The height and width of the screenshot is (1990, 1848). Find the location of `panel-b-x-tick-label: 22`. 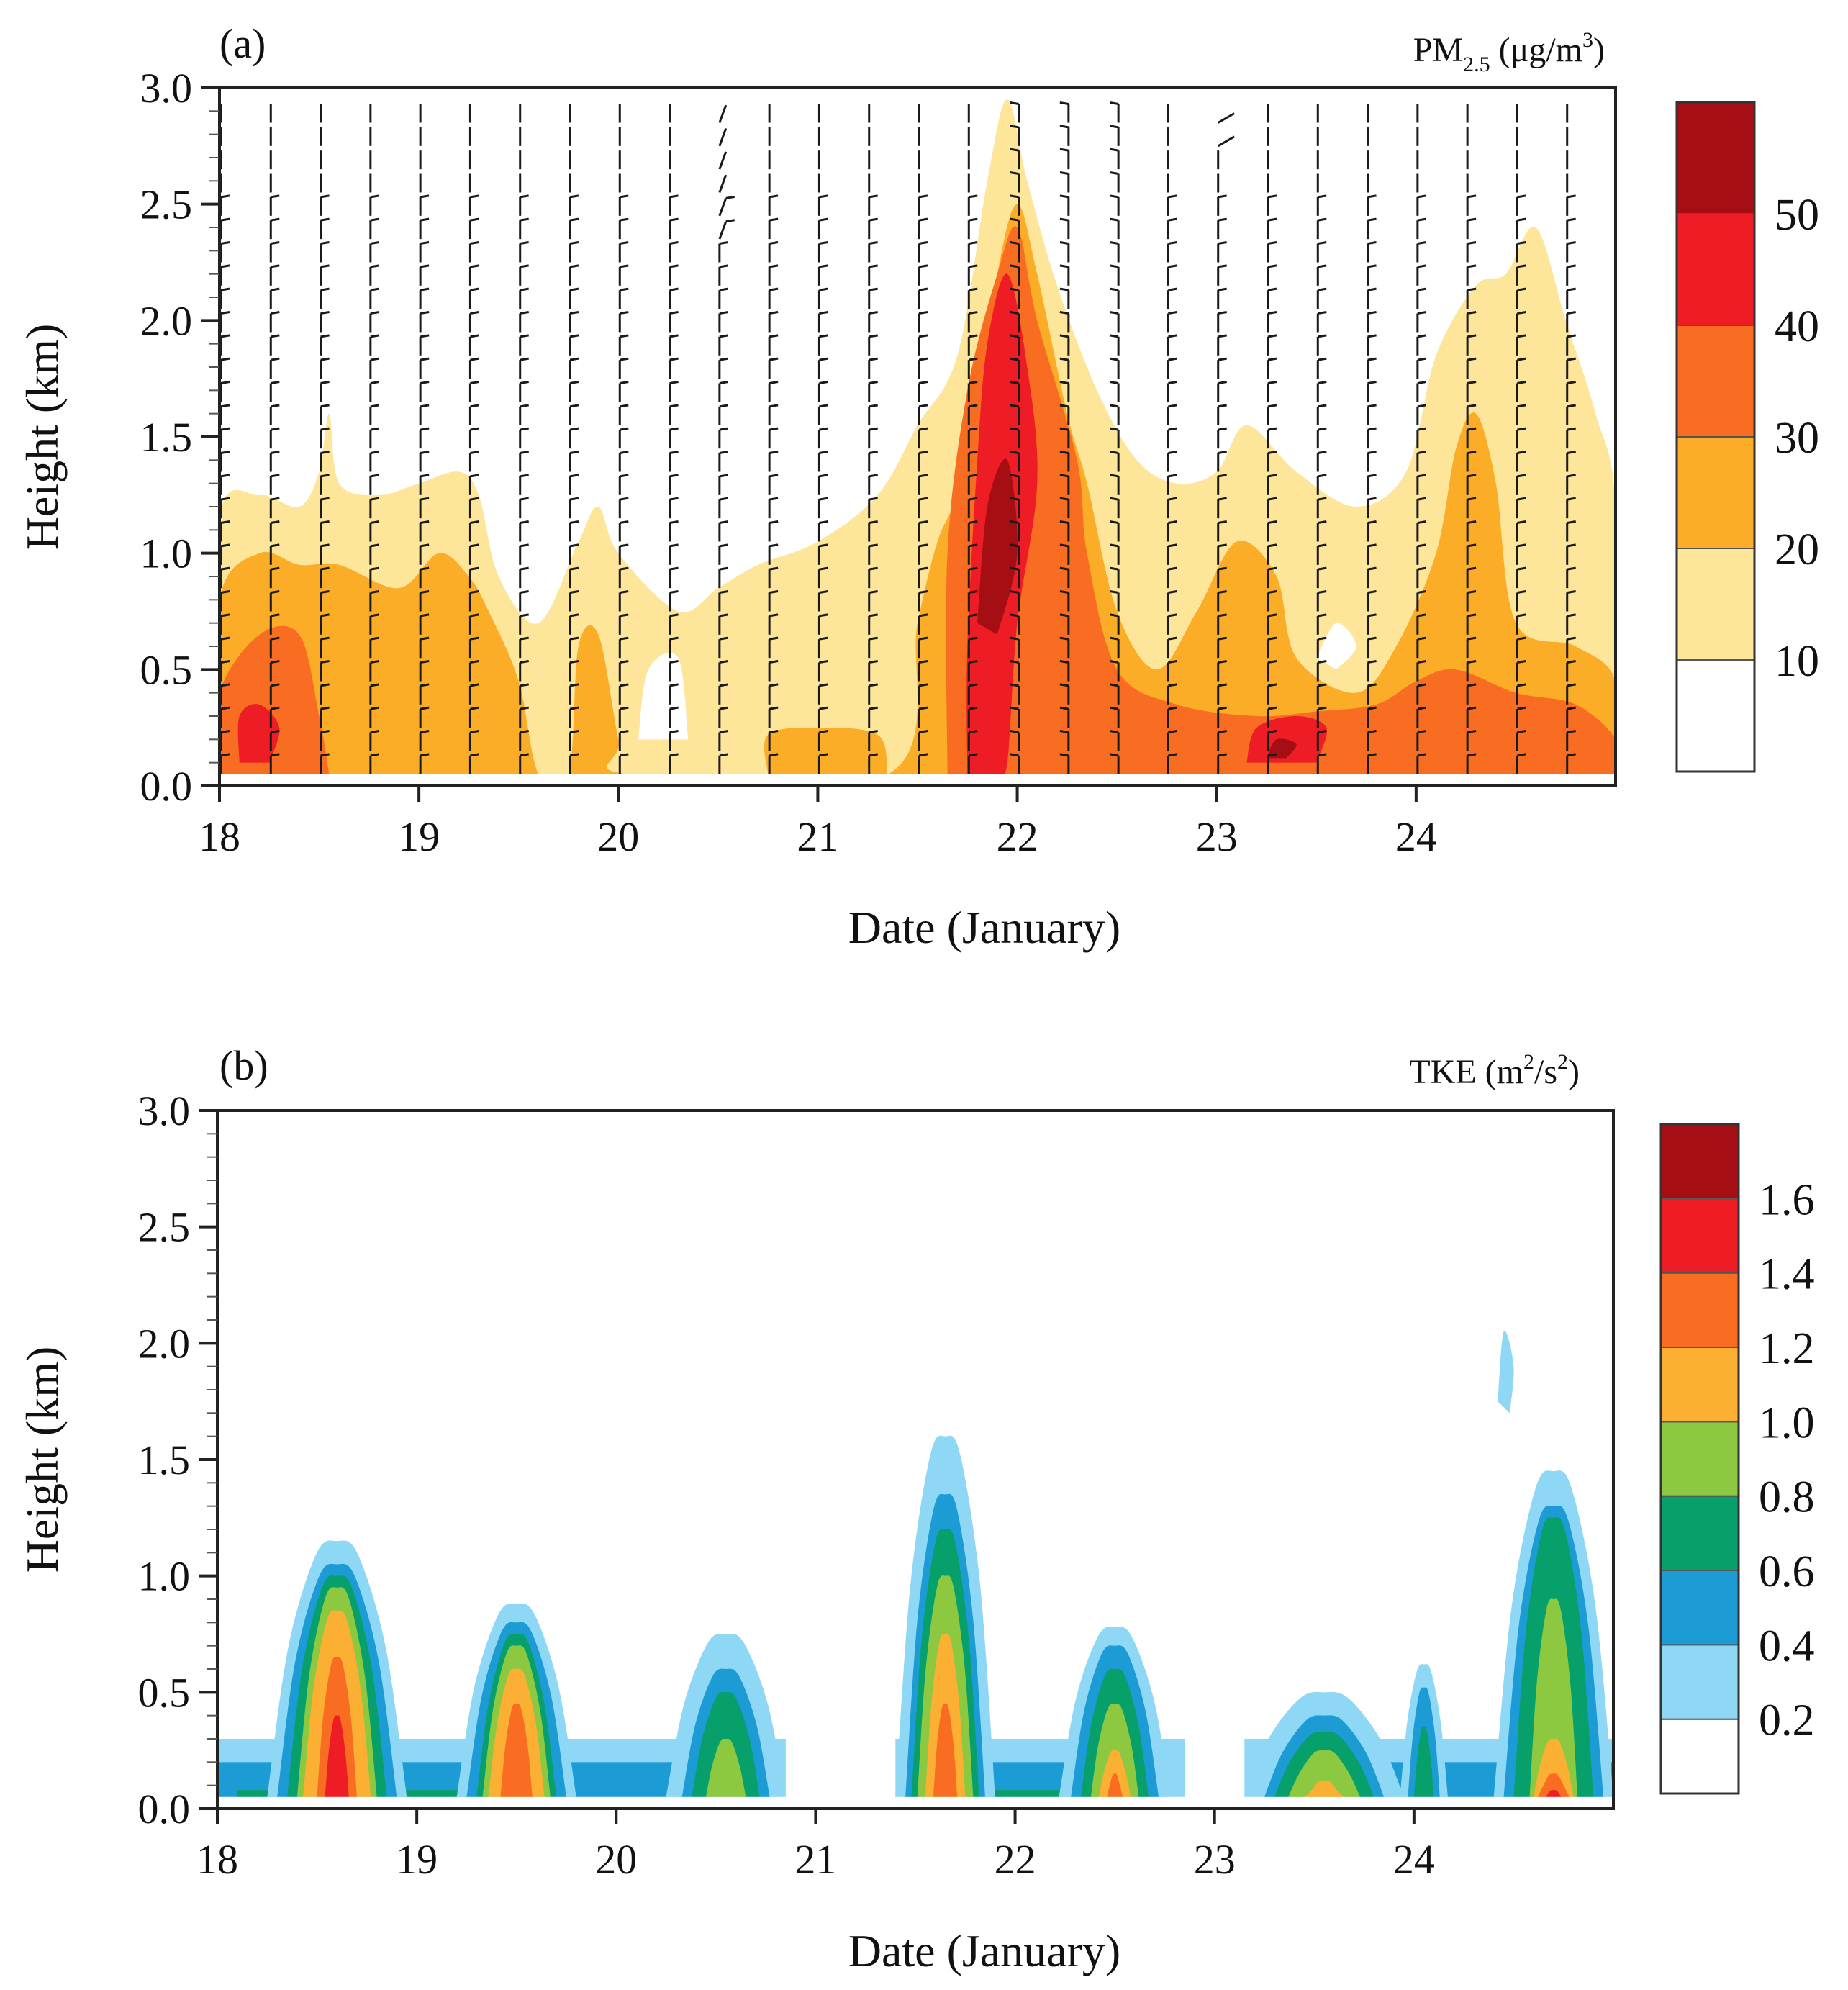

panel-b-x-tick-label: 22 is located at coordinates (1015, 1859).